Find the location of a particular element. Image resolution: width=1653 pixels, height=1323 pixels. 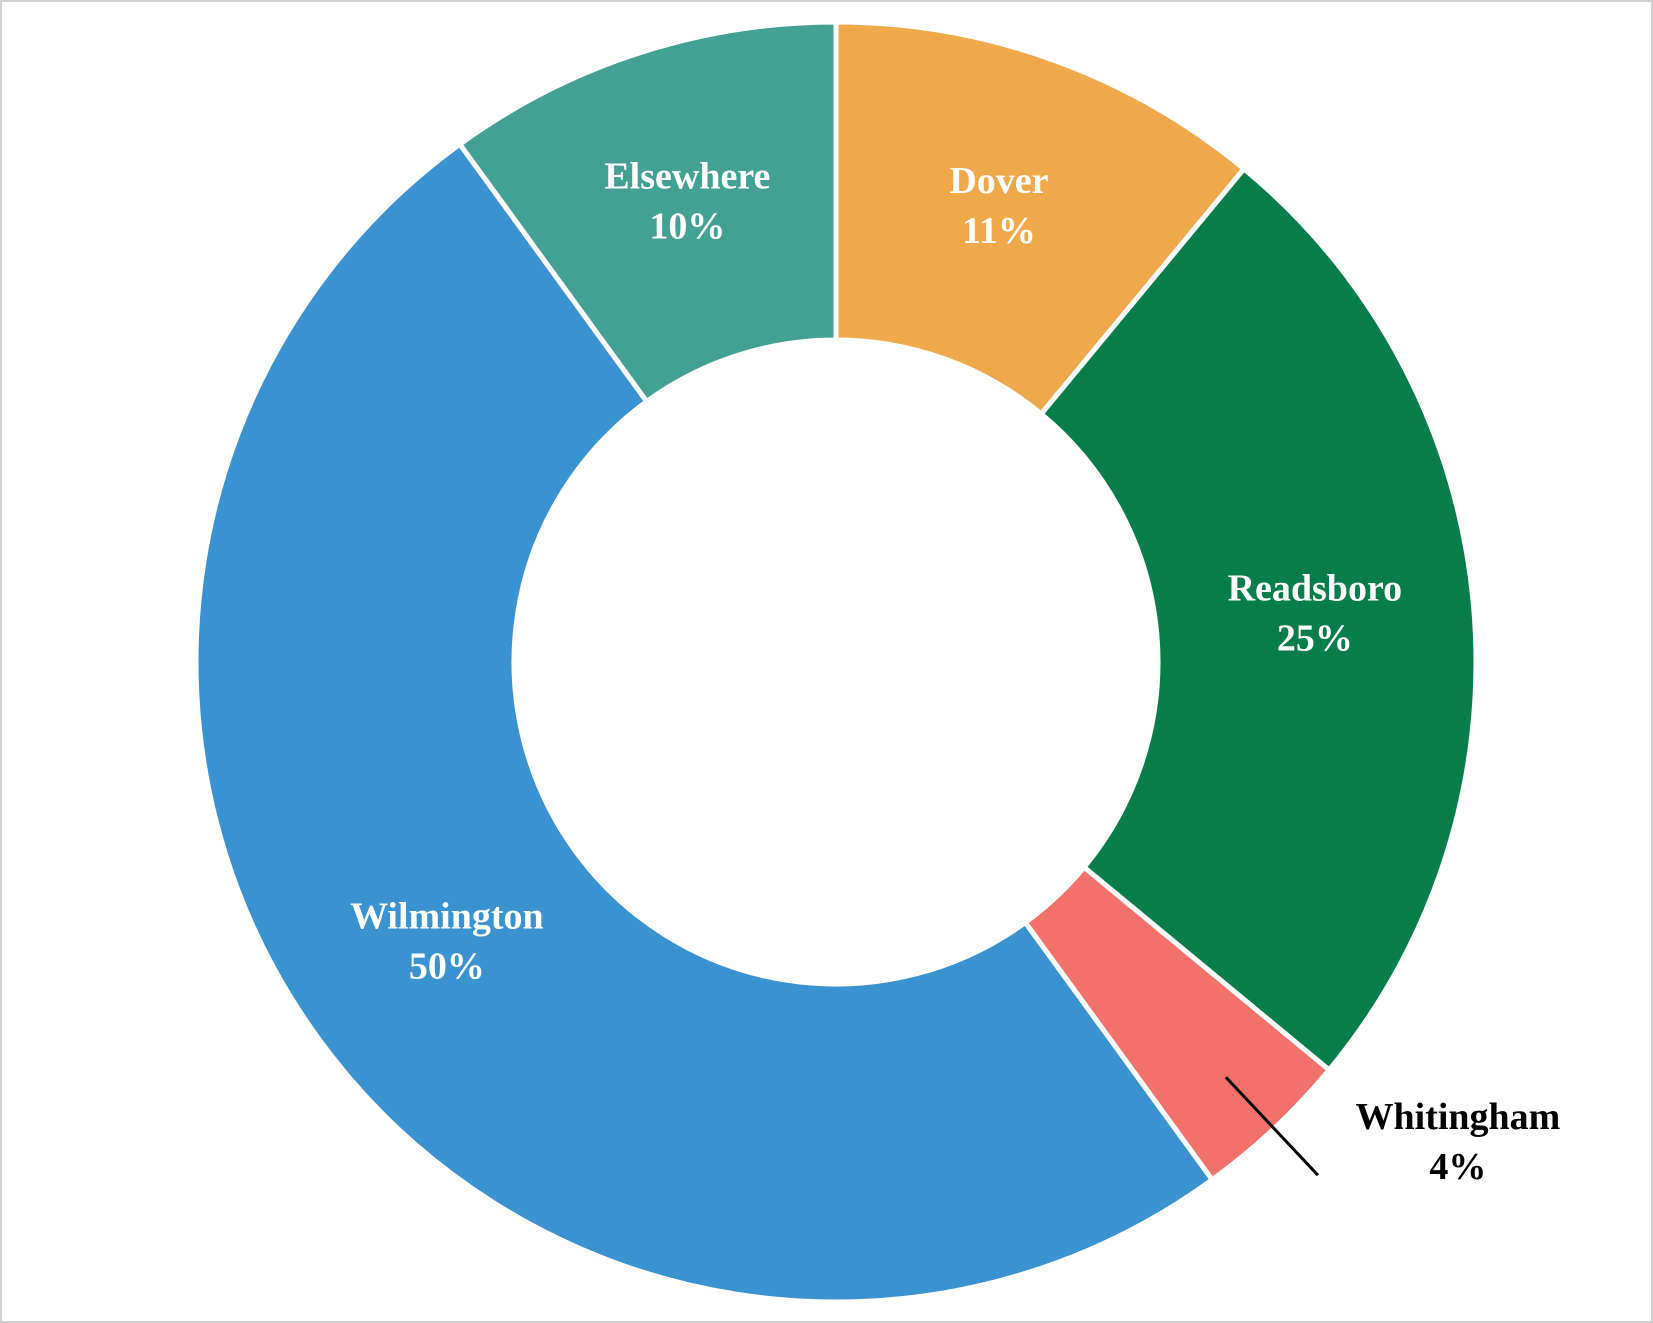

slice-label: Wilmington is located at coordinates (447, 916).